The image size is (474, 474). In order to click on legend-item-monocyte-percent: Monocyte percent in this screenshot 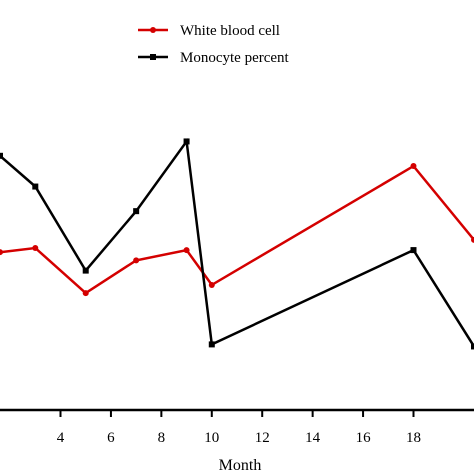, I will do `click(214, 58)`.